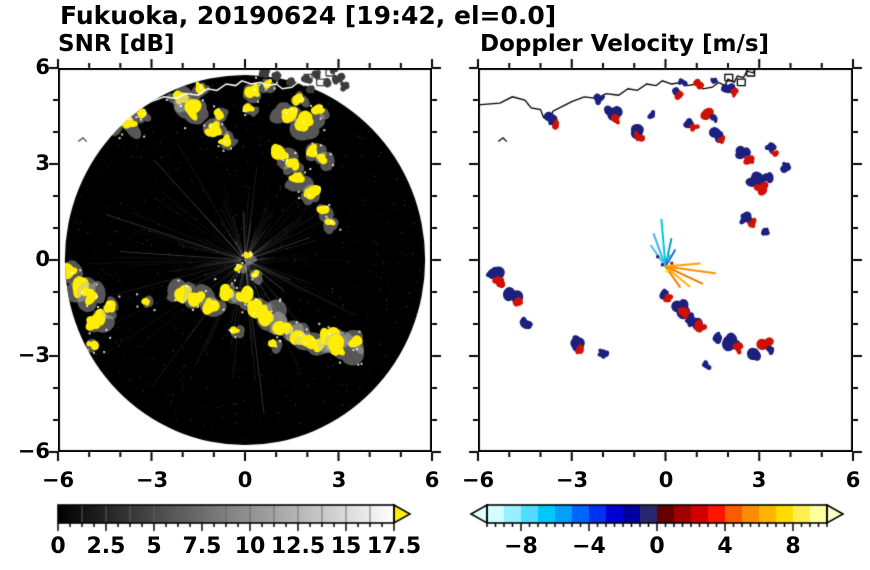  Describe the element at coordinates (116, 44) in the screenshot. I see `snr-panel-title: SNR [dB]` at that location.